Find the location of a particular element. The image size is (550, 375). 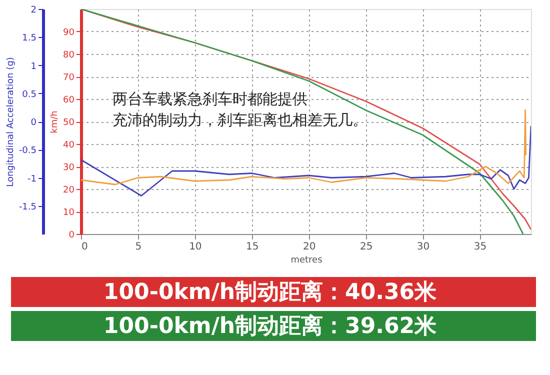

x-tick-label: 10 is located at coordinates (195, 247).